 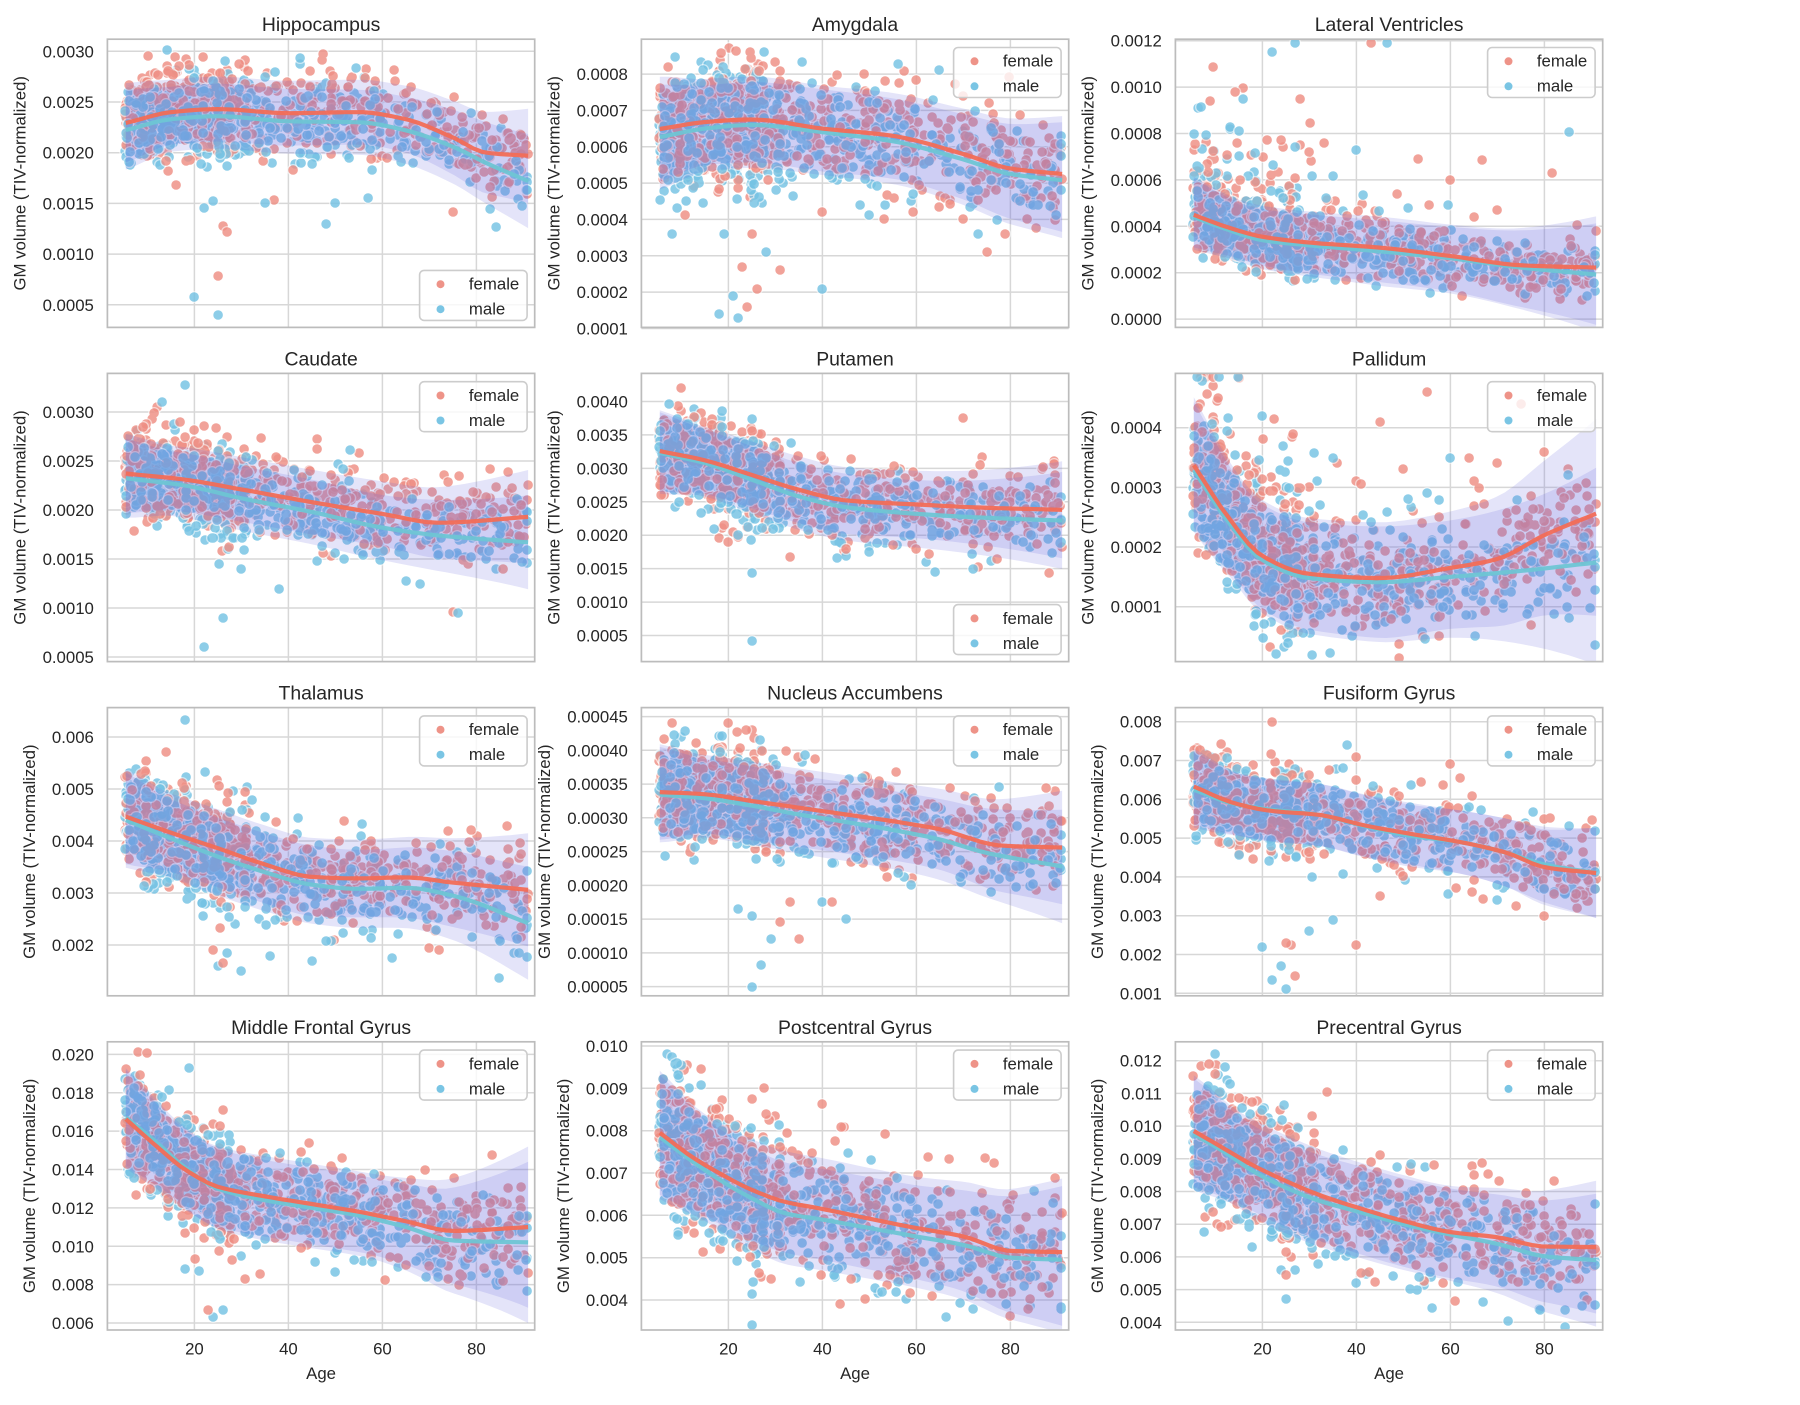 What do you see at coordinates (607, 1088) in the screenshot?
I see `svg-text: 0.009` at bounding box center [607, 1088].